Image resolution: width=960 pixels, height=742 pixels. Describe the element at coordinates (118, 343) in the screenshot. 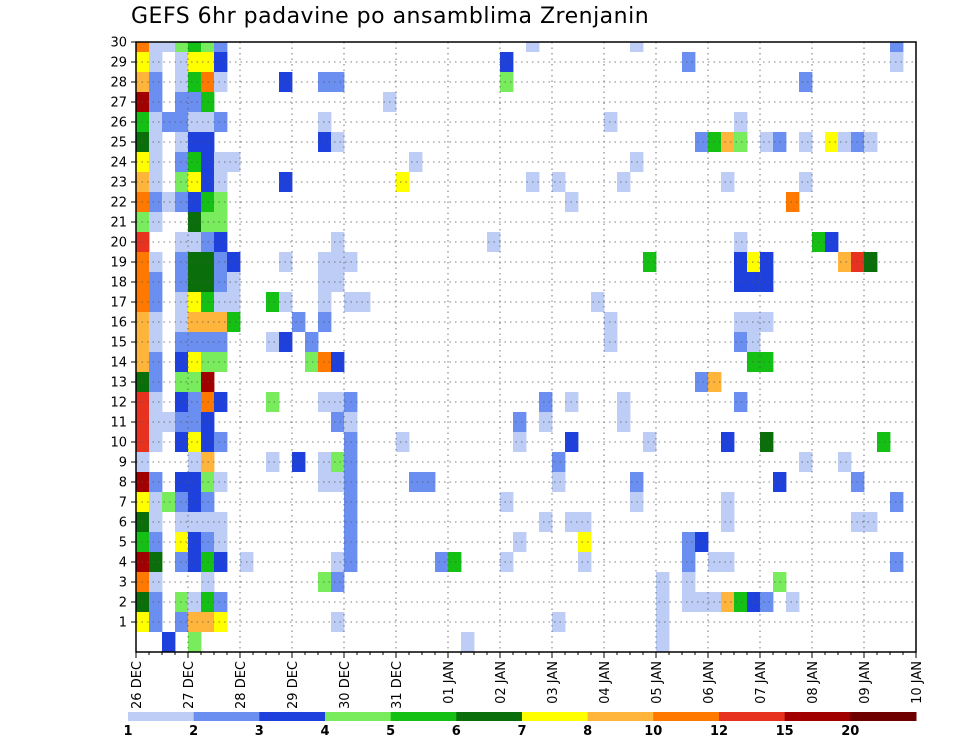

I see `y-tick-label: 15` at that location.